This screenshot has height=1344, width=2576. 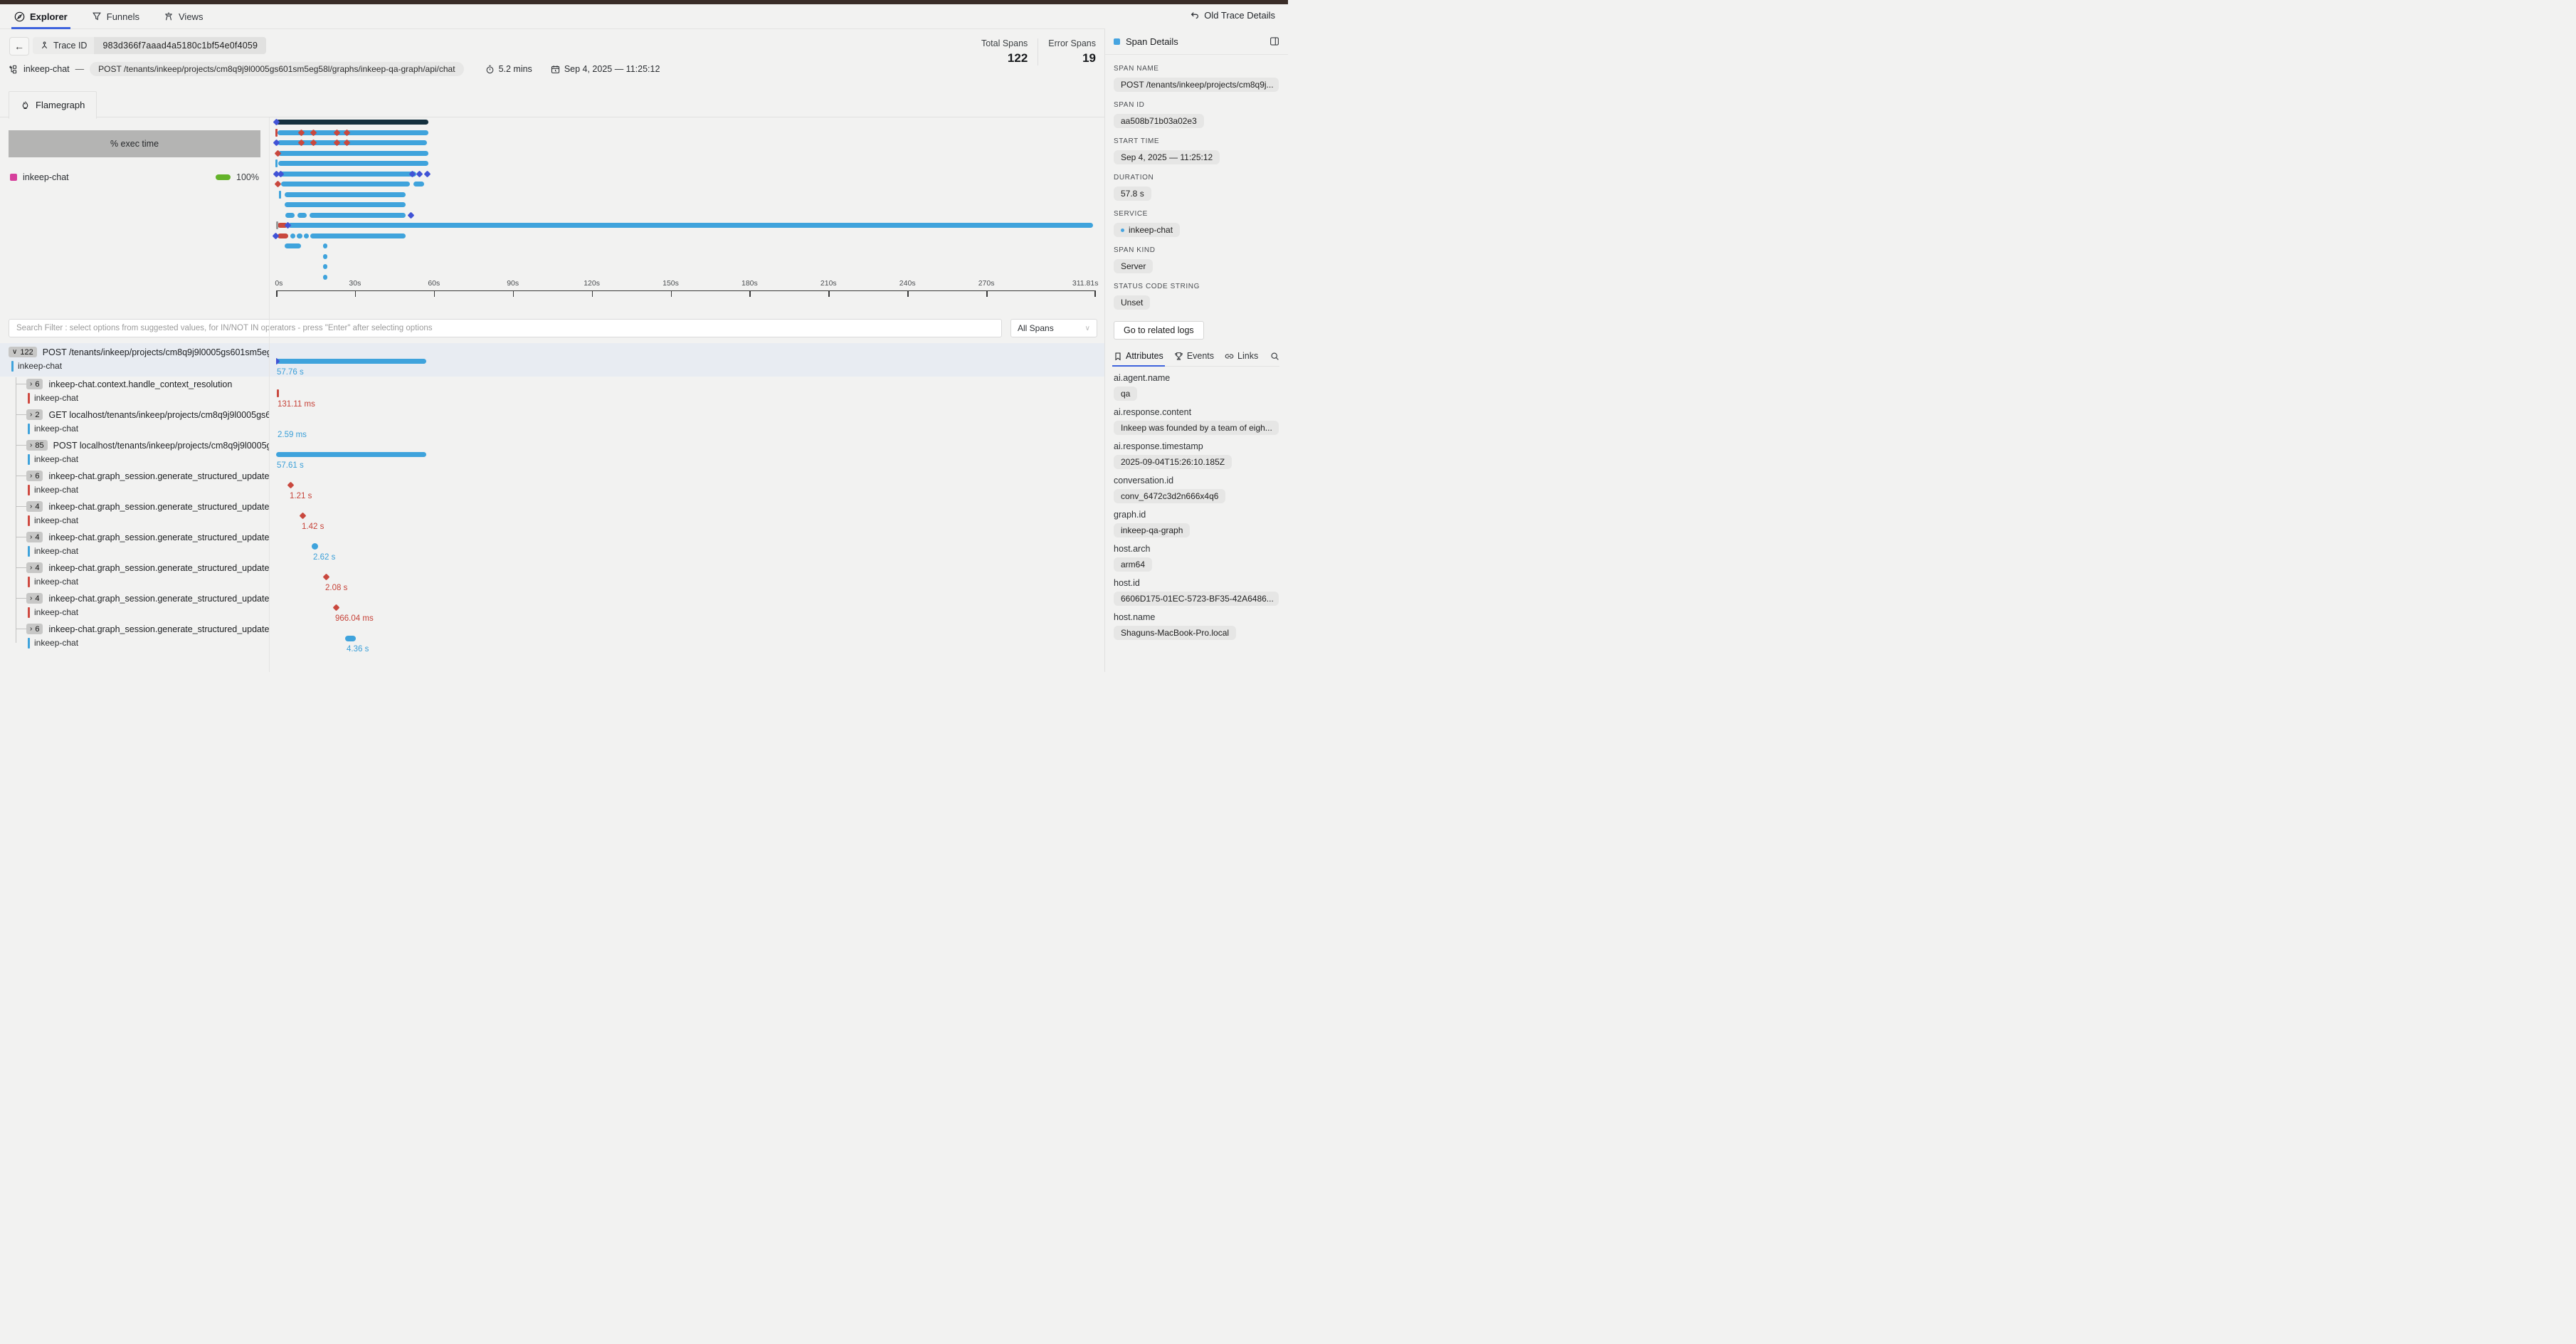 I want to click on attribute-key: ai.response.content, so click(x=1153, y=412).